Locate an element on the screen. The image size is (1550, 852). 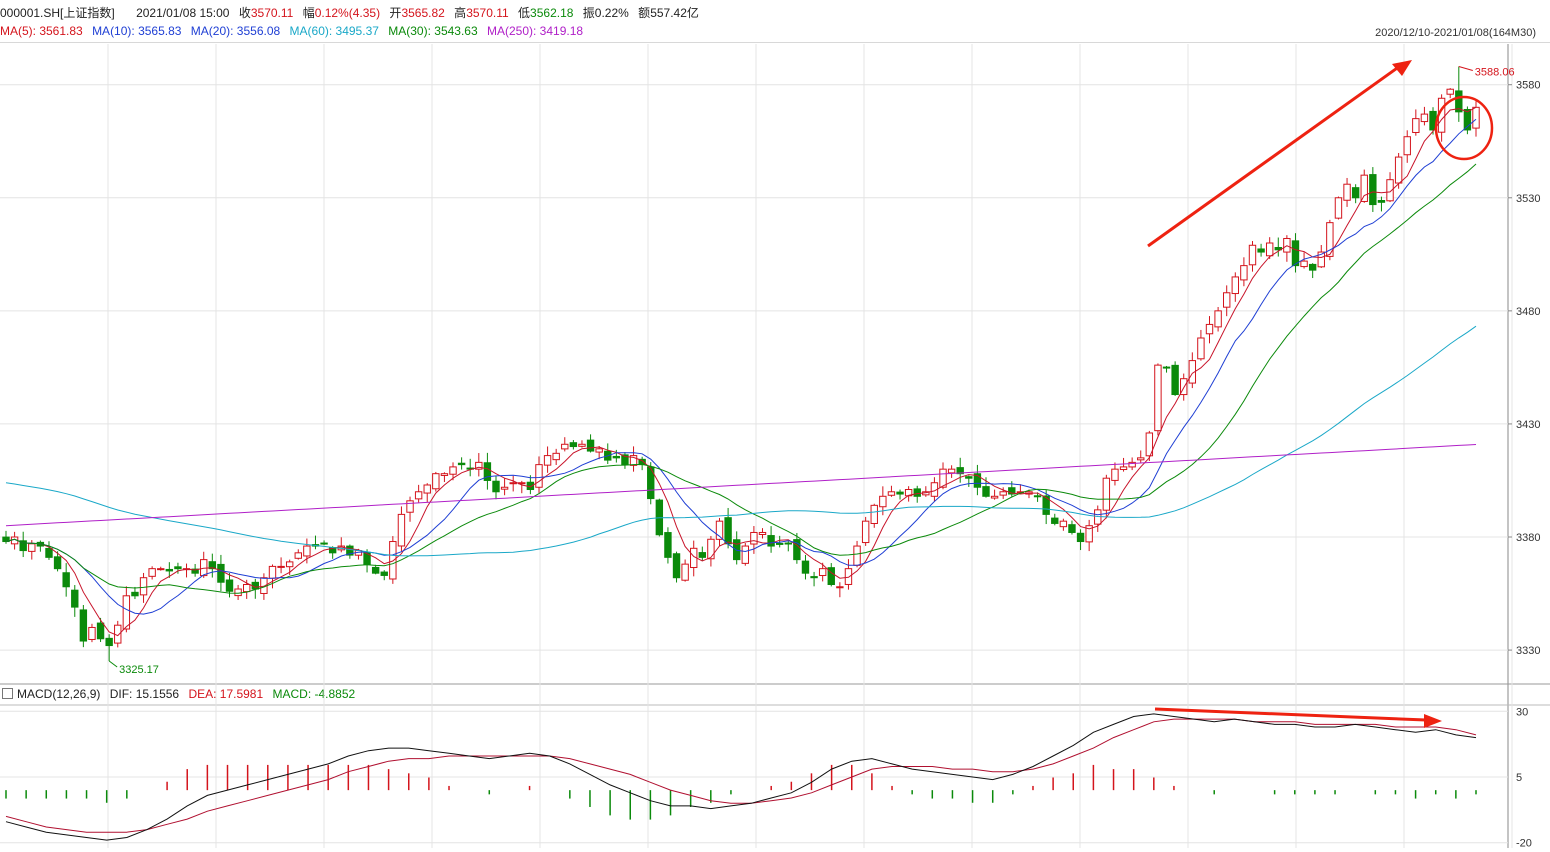
high-label: 高 is located at coordinates (460, 13).